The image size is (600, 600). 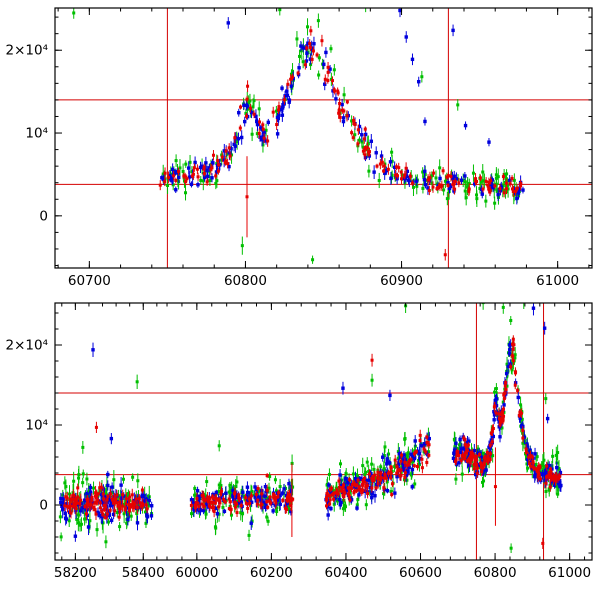 I want to click on x-tick-label: 60600, so click(x=420, y=573).